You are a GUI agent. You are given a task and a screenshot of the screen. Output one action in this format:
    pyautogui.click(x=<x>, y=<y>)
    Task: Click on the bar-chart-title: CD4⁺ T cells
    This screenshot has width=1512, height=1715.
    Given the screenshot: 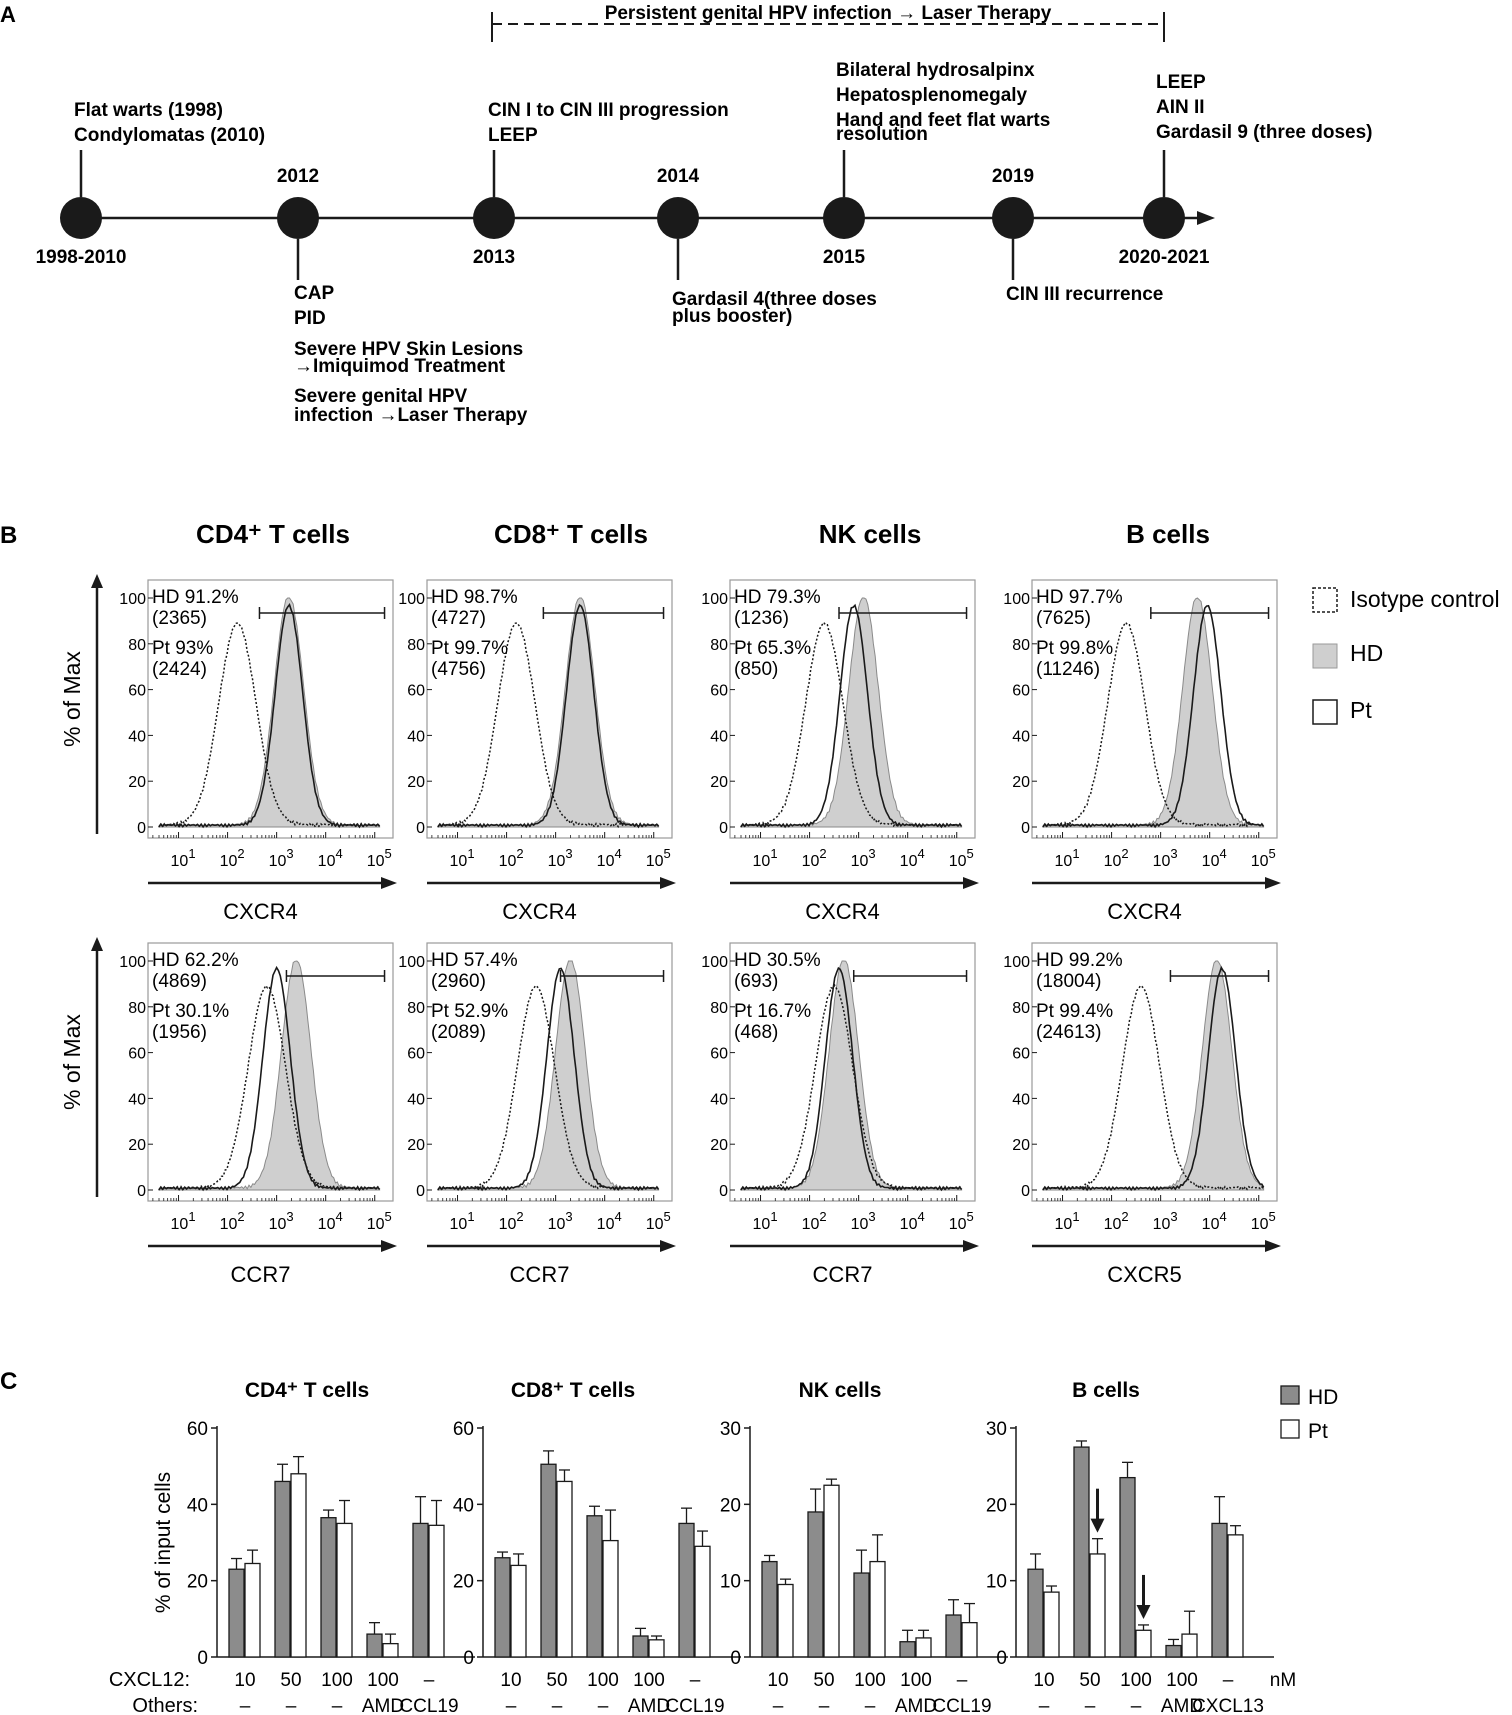 What is the action you would take?
    pyautogui.click(x=307, y=1390)
    